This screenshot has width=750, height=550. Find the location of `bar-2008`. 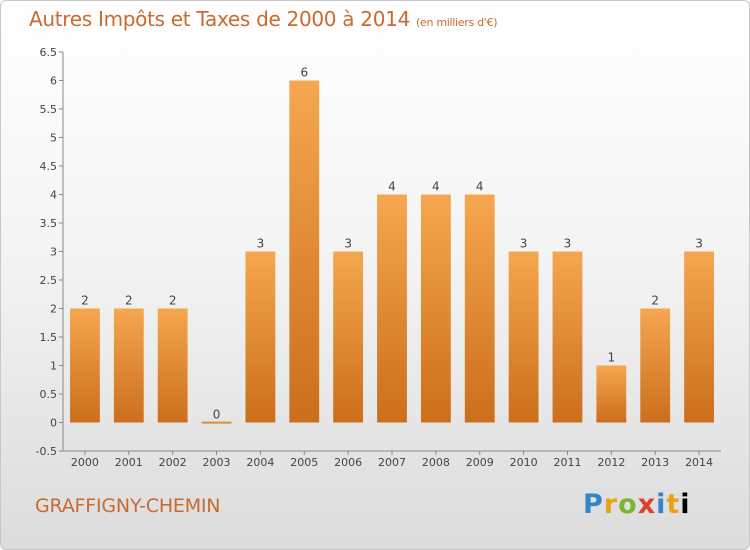

bar-2008 is located at coordinates (435, 308).